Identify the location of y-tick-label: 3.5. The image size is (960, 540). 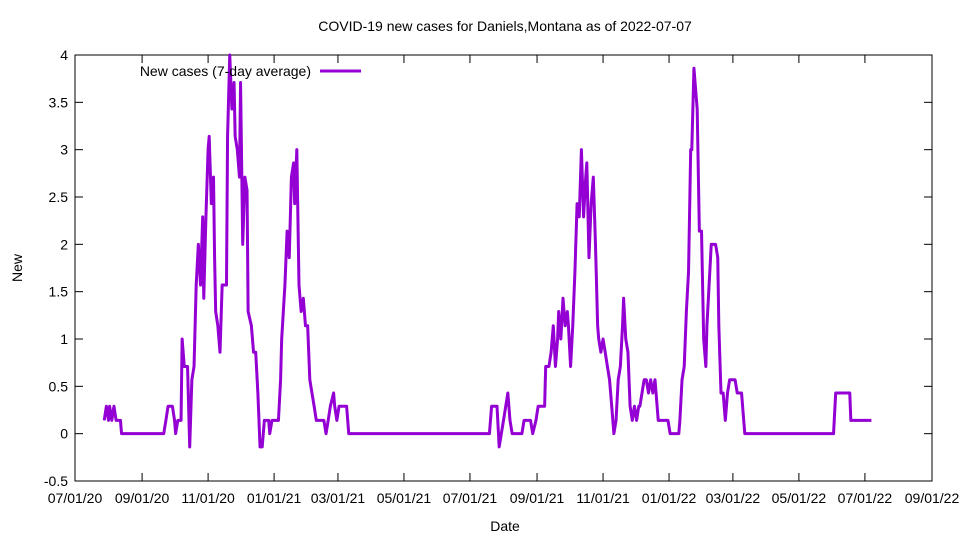
(59, 102).